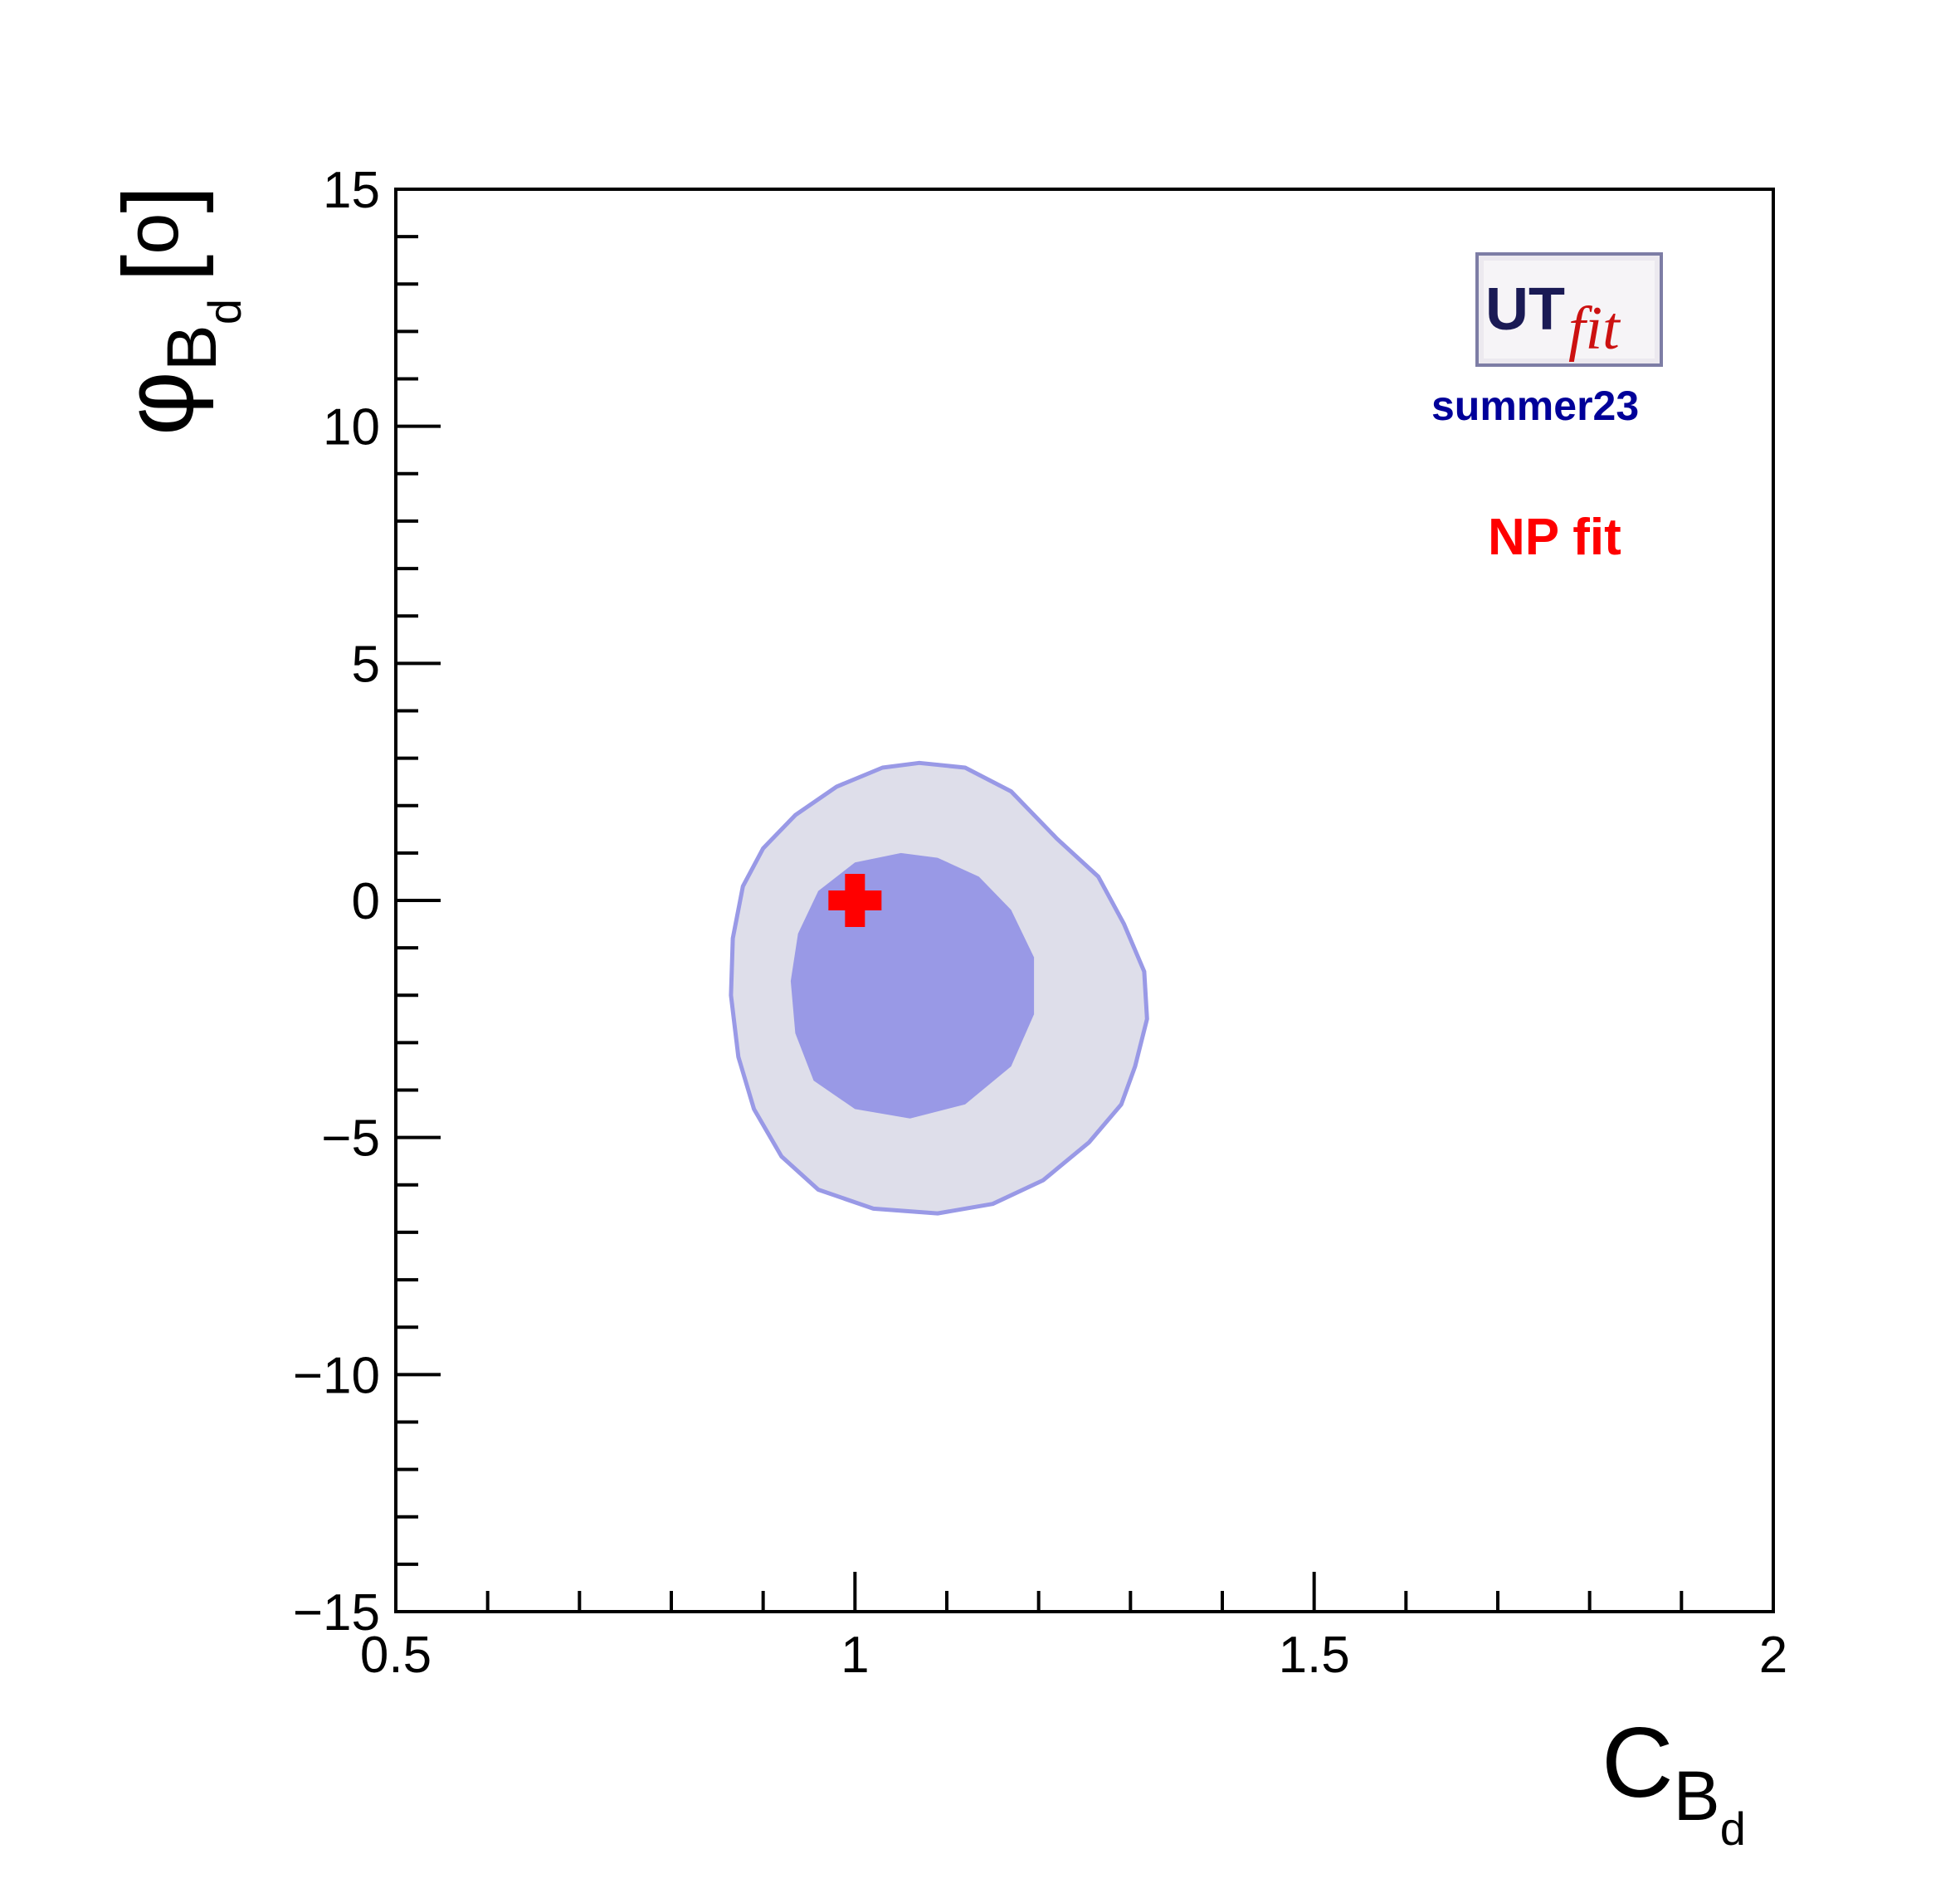 Image resolution: width=1960 pixels, height=1888 pixels. Describe the element at coordinates (1733, 1829) in the screenshot. I see `x-axis-title-sub2: d` at that location.